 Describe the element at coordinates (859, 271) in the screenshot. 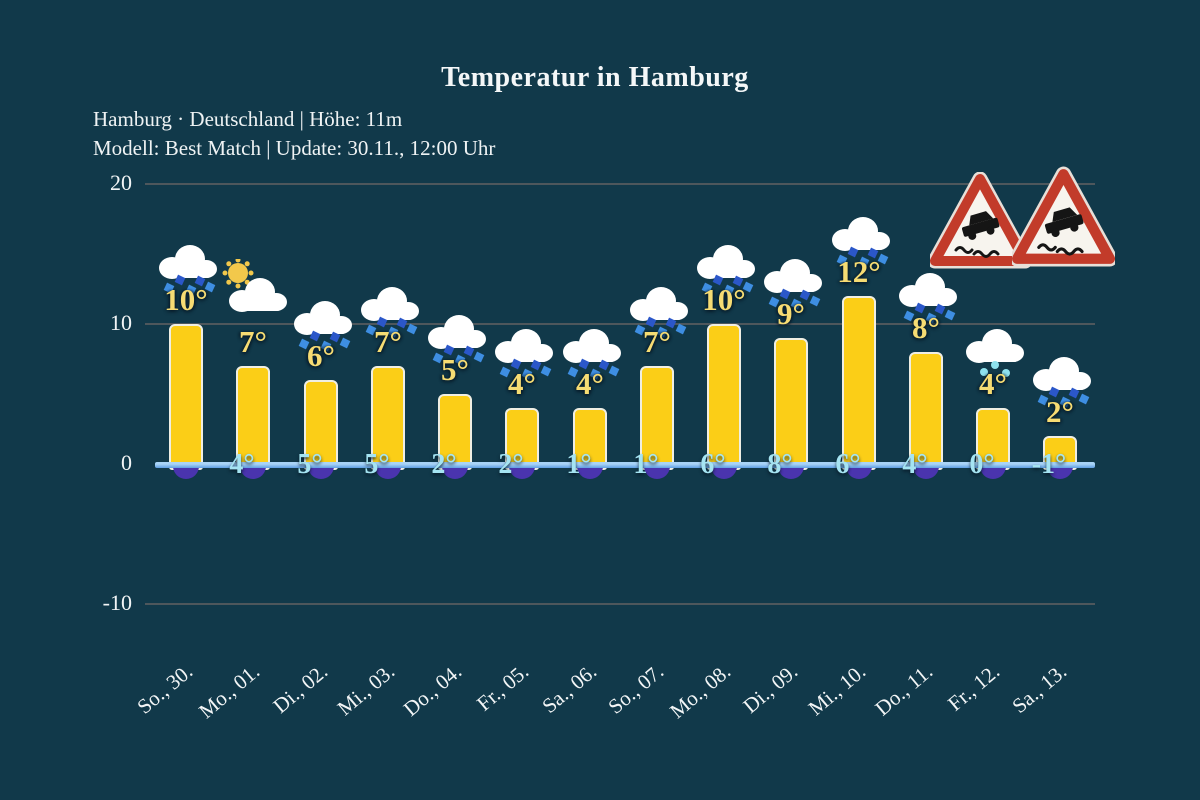

I see `max-temp-label: 12°` at that location.